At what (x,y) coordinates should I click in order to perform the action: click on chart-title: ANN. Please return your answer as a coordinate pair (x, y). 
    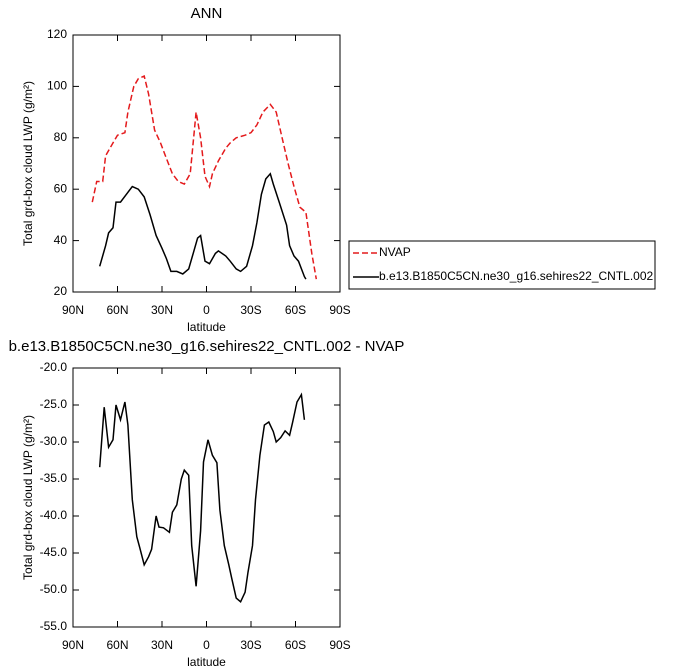
    Looking at the image, I should click on (207, 13).